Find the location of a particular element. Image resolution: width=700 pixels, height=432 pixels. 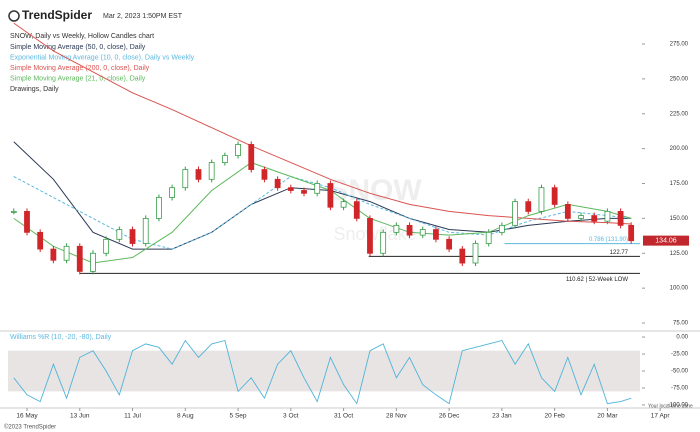

x-tick-label: 17 Apr is located at coordinates (661, 416).